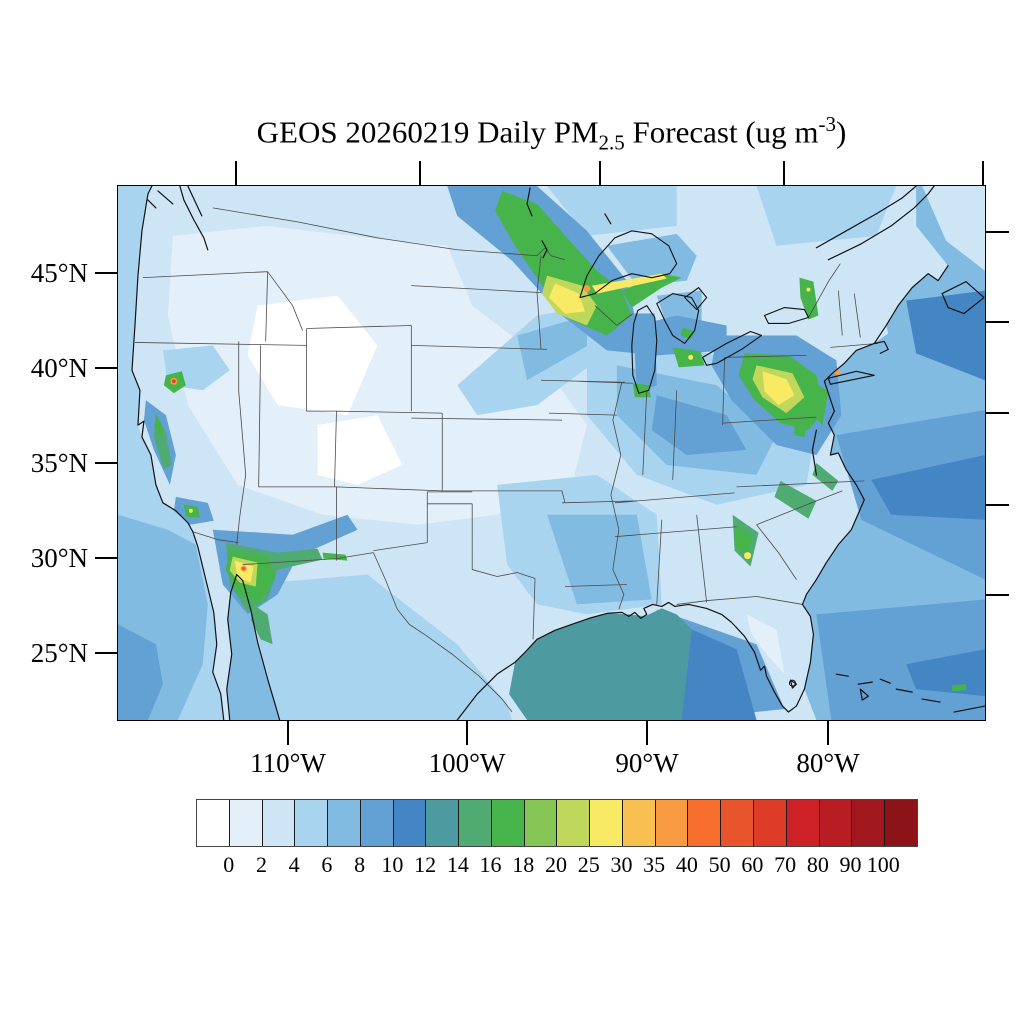 The image size is (1024, 1024). I want to click on colorbar-tick-label: 12, so click(425, 864).